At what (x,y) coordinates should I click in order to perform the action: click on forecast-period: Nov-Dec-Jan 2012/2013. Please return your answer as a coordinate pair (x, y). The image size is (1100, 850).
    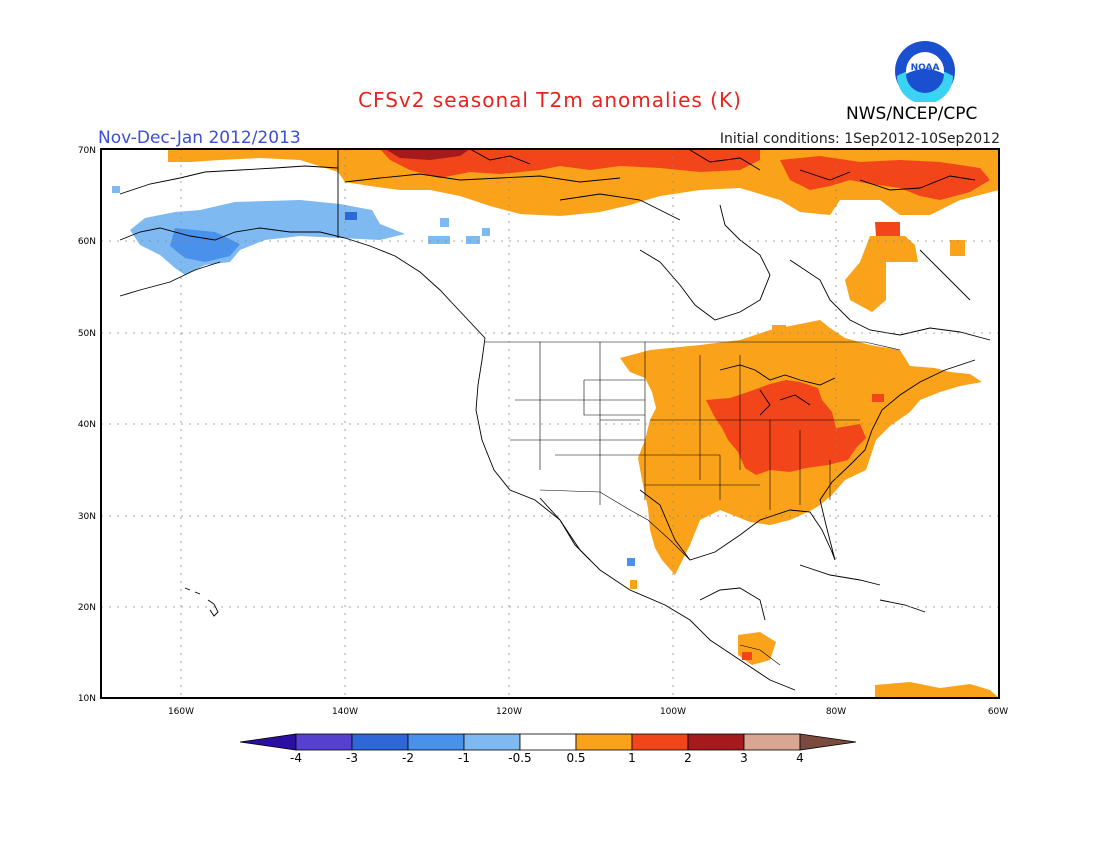
    Looking at the image, I should click on (199, 138).